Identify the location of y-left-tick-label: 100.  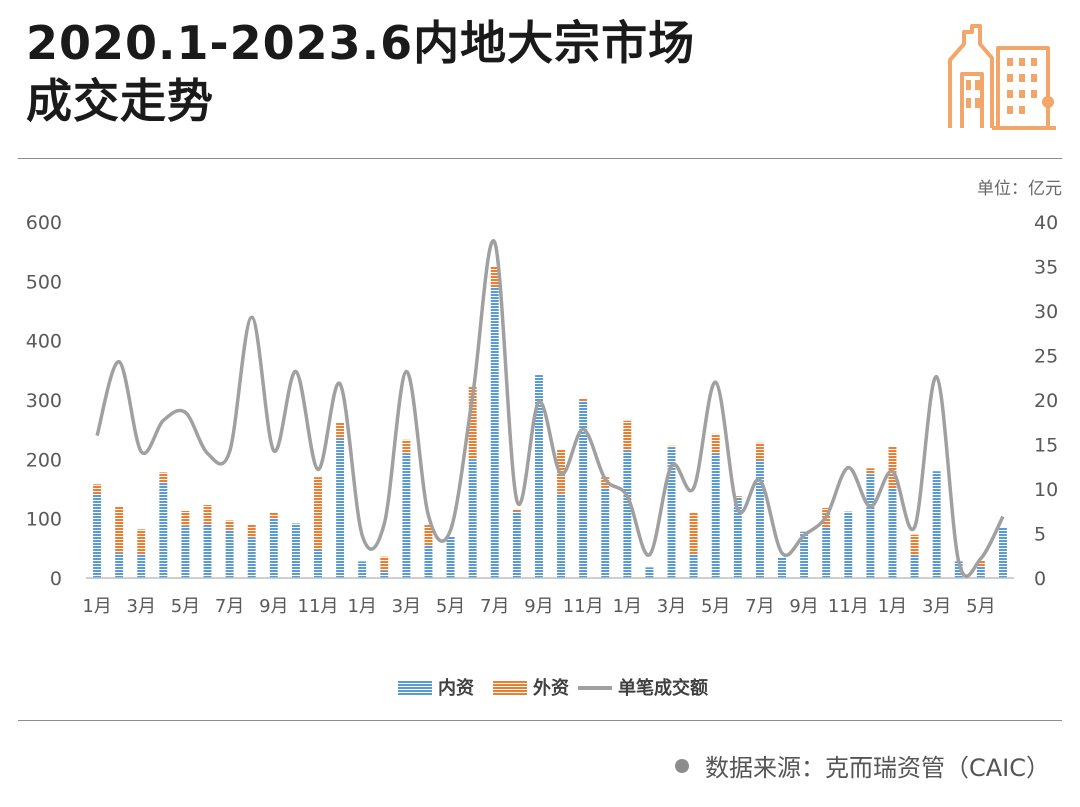
(44, 520).